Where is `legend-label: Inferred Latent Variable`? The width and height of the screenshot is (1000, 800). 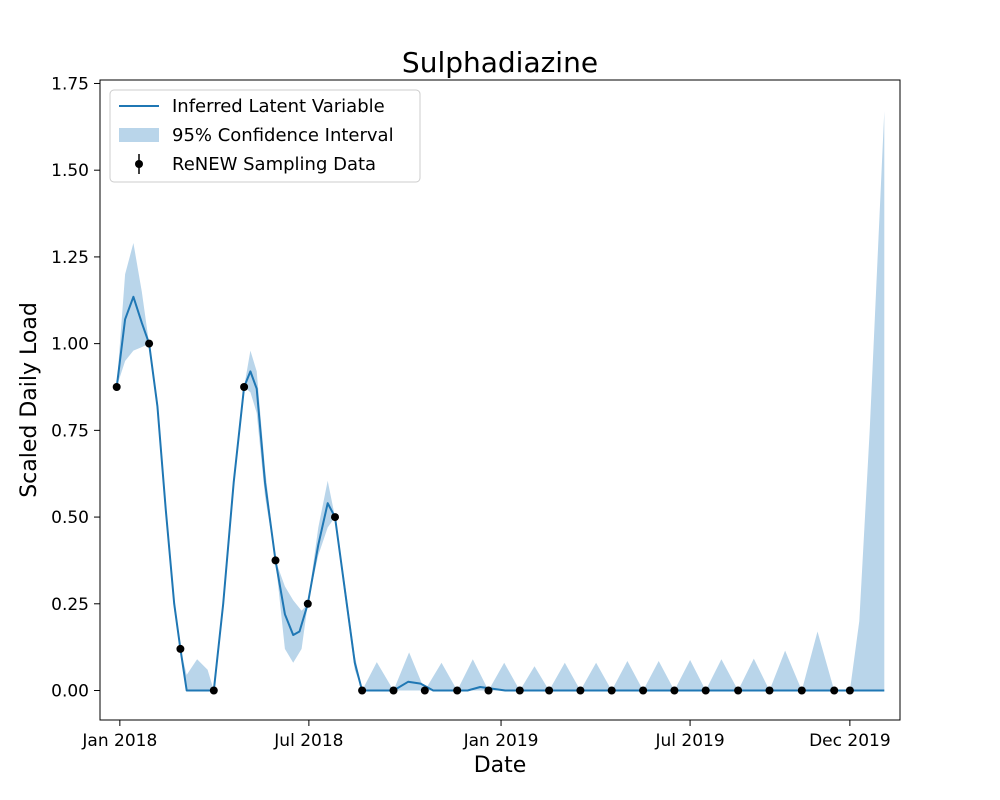 legend-label: Inferred Latent Variable is located at coordinates (278, 106).